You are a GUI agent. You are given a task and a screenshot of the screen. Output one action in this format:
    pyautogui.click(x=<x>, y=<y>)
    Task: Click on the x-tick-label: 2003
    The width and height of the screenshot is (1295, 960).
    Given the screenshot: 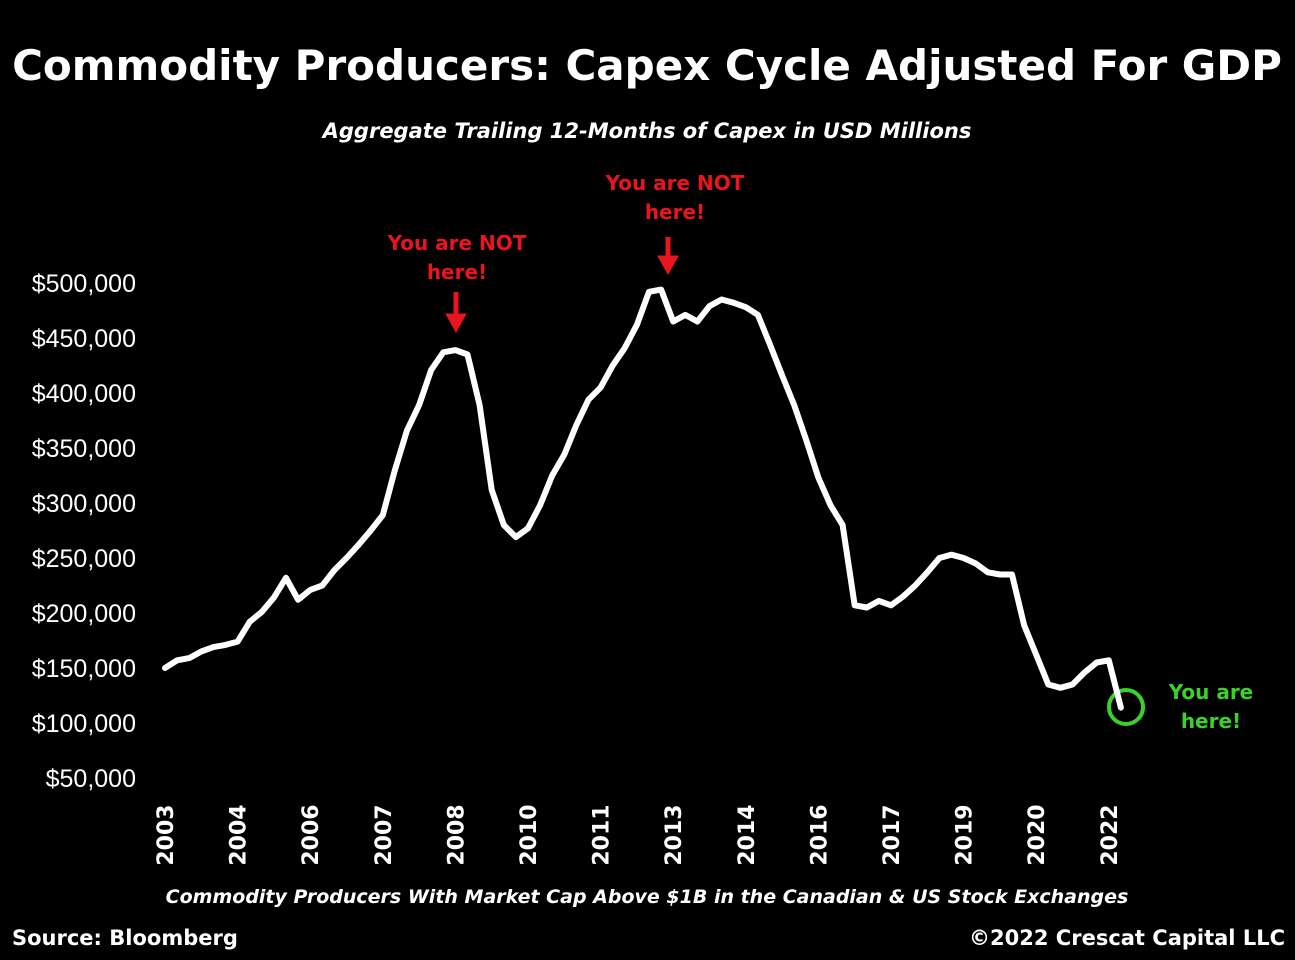 What is the action you would take?
    pyautogui.click(x=166, y=834)
    